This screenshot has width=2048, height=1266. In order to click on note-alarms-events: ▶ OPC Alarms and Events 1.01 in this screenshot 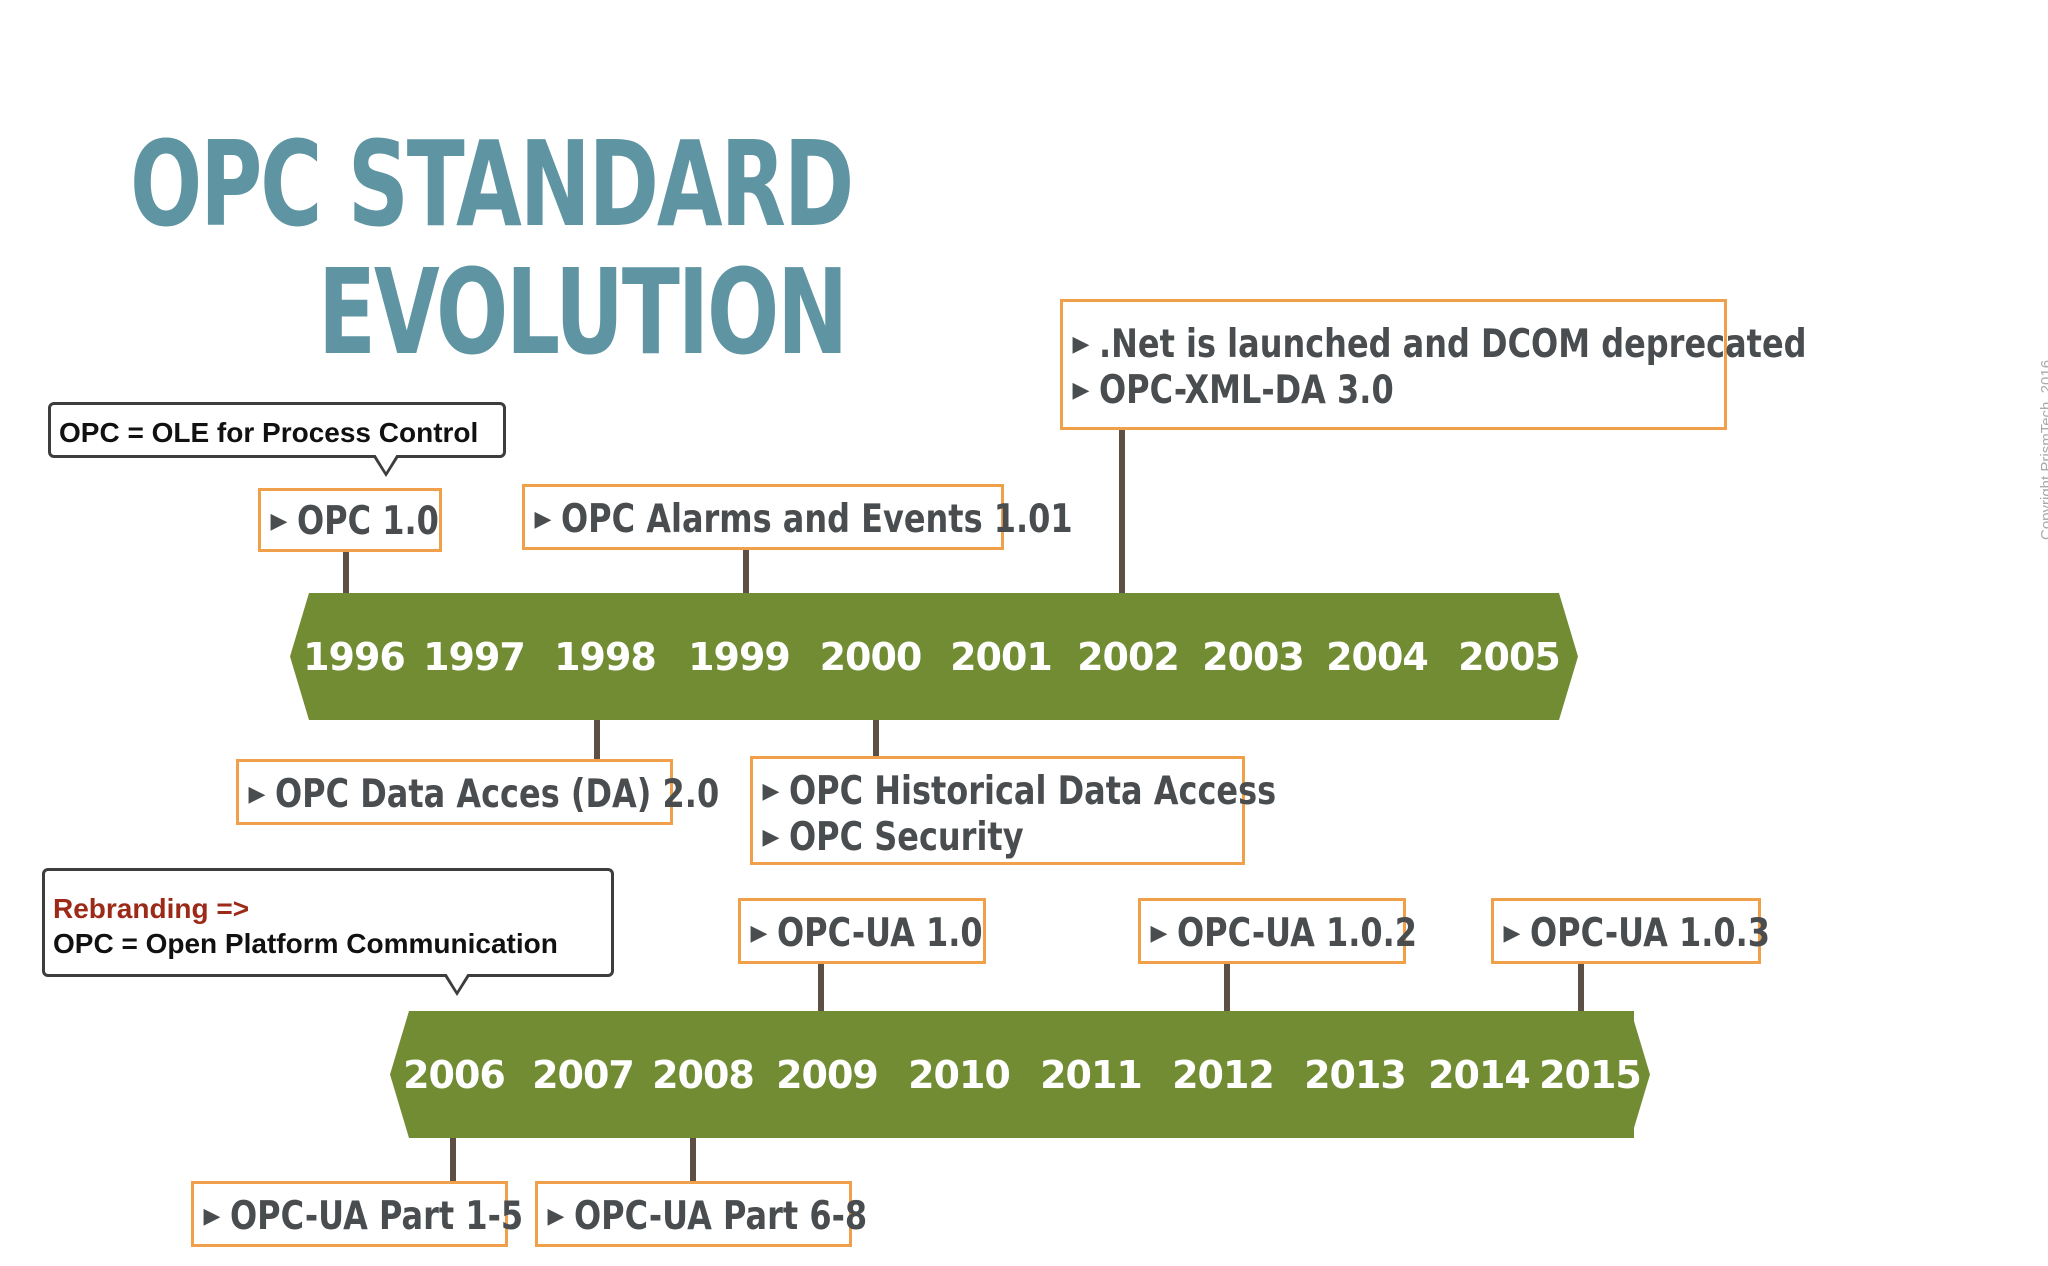, I will do `click(797, 517)`.